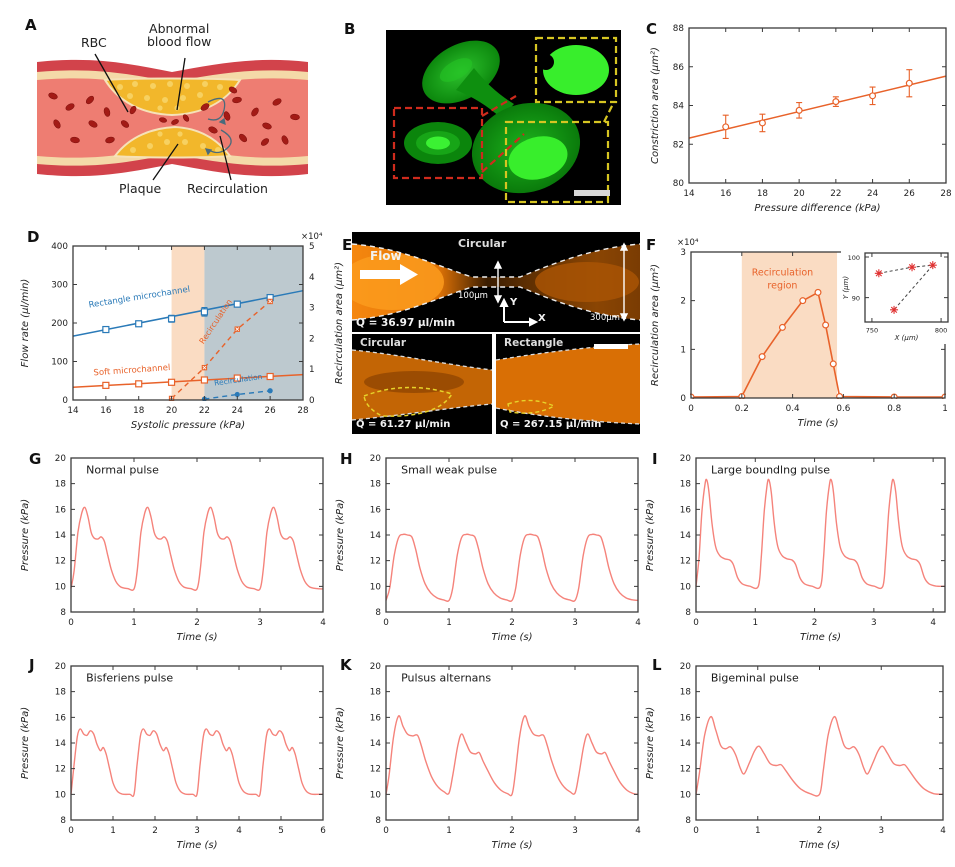  I want to click on svg-text: Bisferiens pulse, so click(129, 677).